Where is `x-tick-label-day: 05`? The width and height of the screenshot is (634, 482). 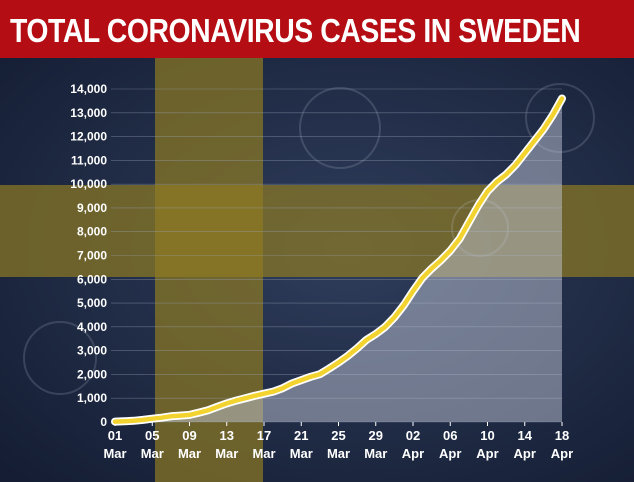 x-tick-label-day: 05 is located at coordinates (152, 435).